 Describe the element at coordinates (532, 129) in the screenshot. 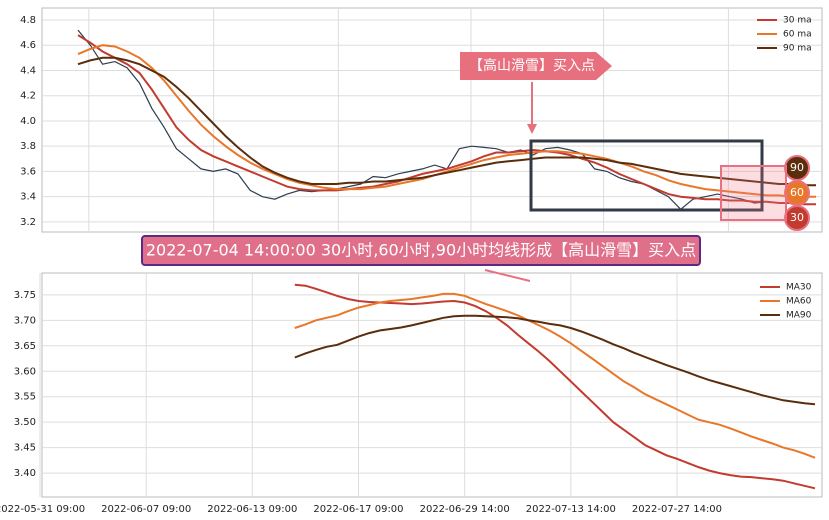

I see `annotation-arrow` at that location.